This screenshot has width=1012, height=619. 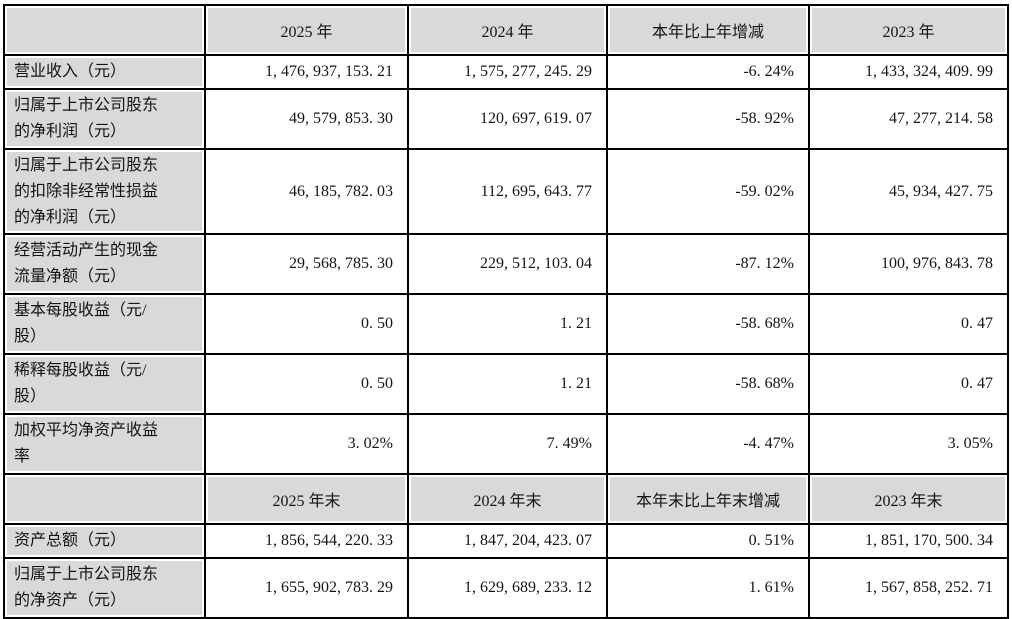 I want to click on cell-value: 46, 185, 782. 03, so click(x=306, y=191).